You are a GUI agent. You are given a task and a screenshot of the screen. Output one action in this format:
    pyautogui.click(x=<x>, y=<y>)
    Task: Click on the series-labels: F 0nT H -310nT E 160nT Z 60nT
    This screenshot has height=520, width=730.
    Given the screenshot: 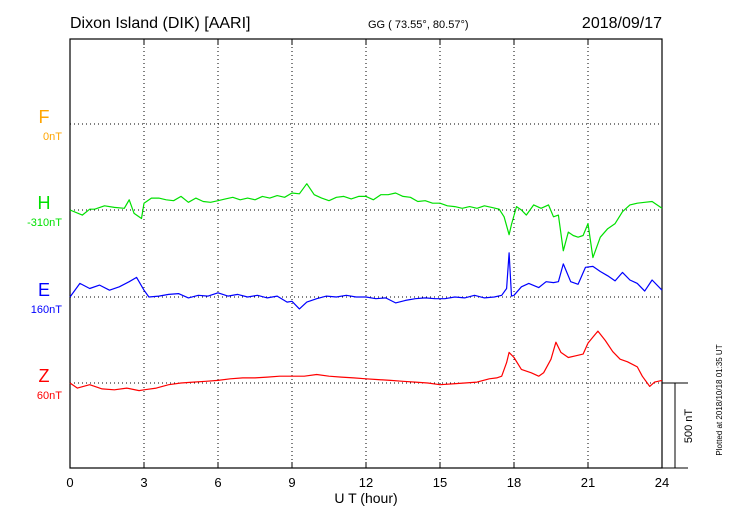 What is the action you would take?
    pyautogui.click(x=44, y=254)
    